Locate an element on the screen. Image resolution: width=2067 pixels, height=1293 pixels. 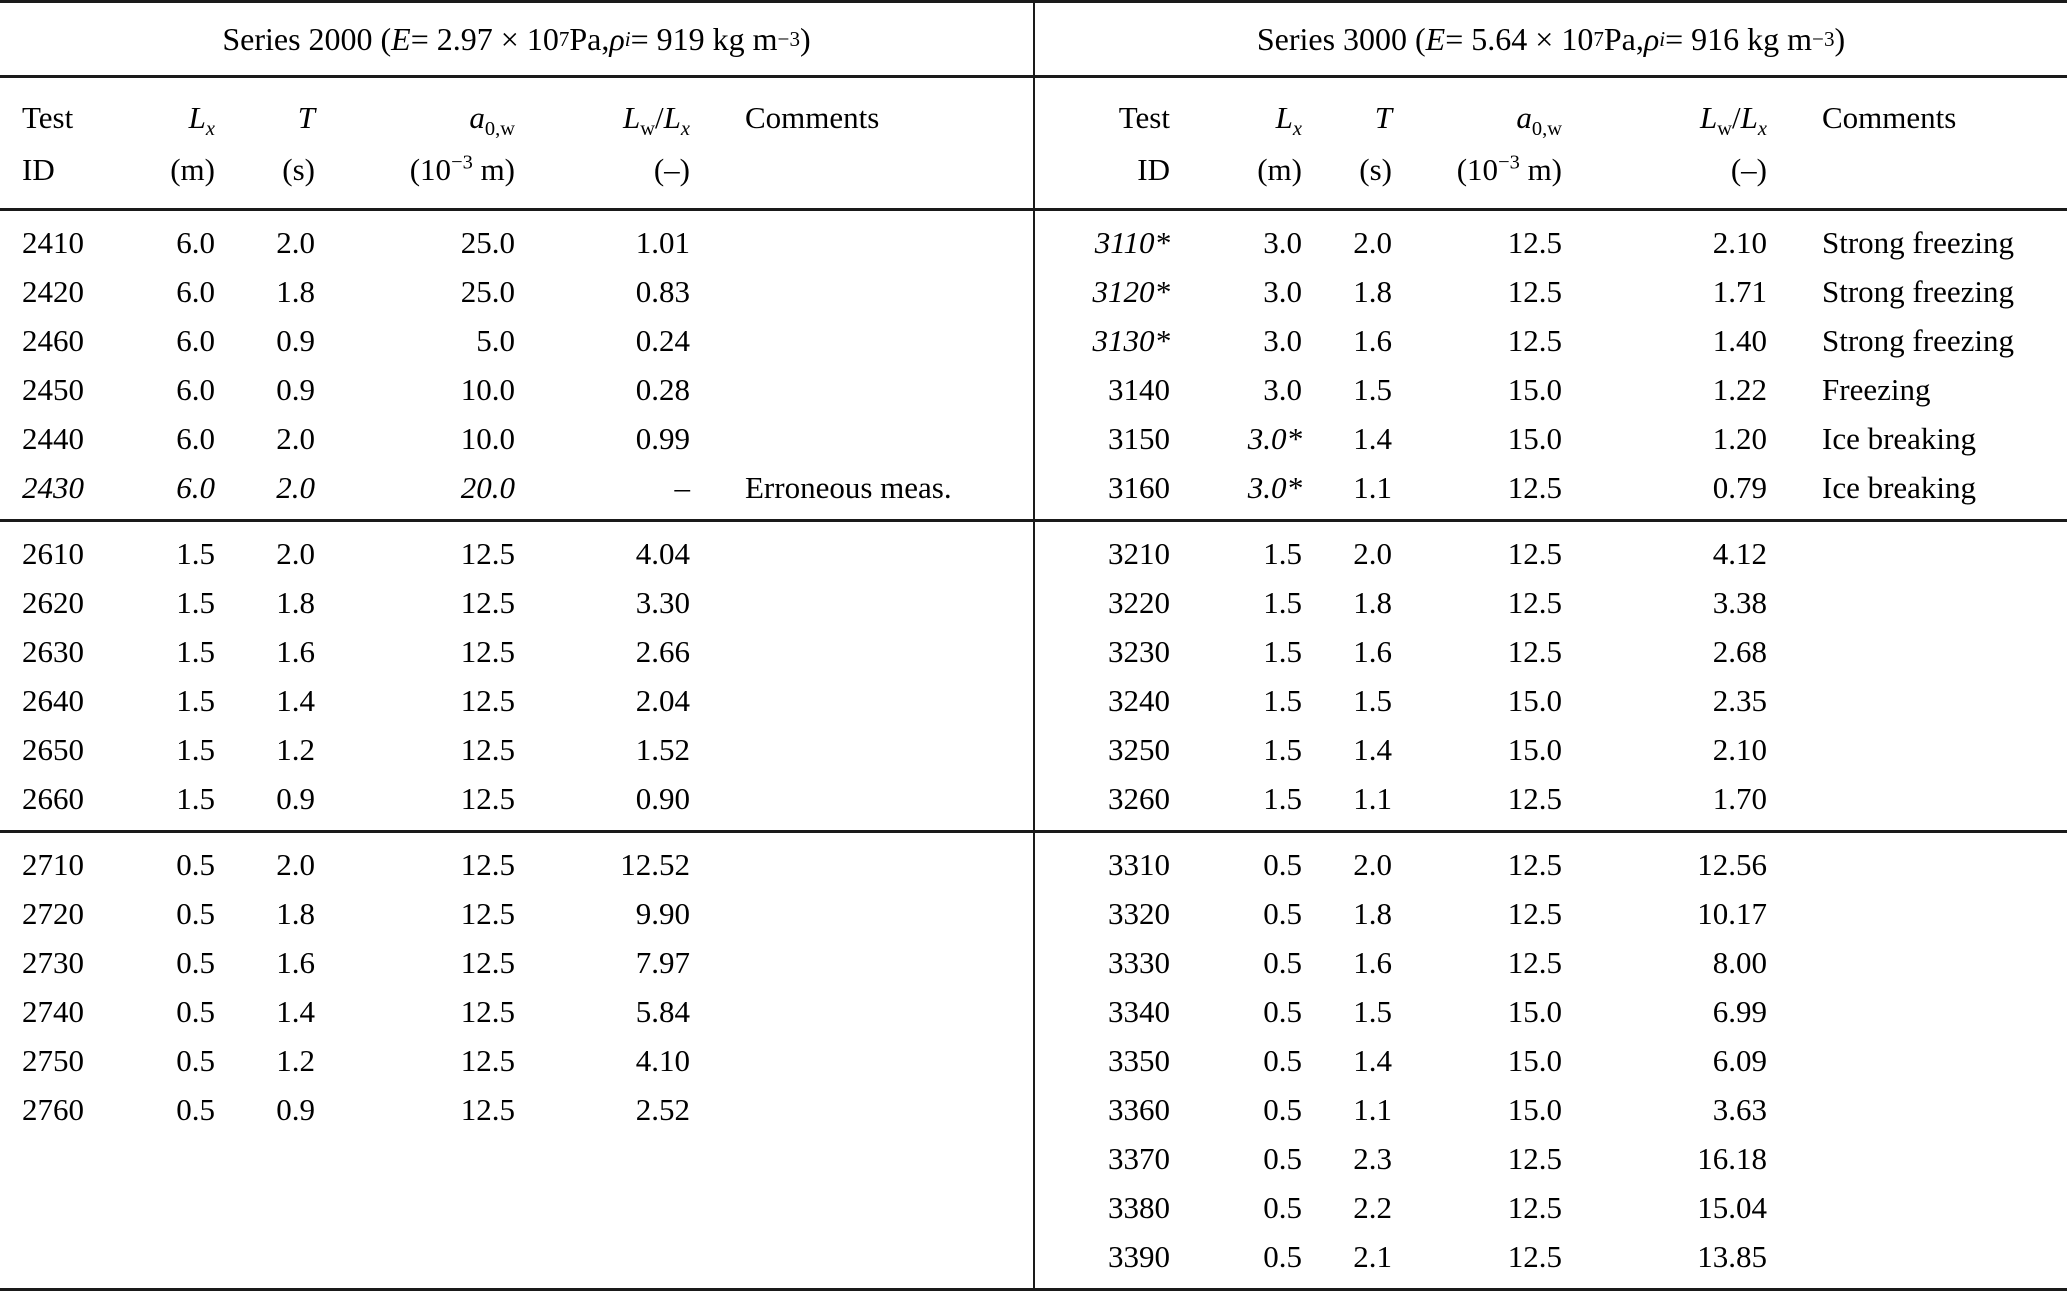
cell-lw-lx: 0.99 is located at coordinates (662, 438).